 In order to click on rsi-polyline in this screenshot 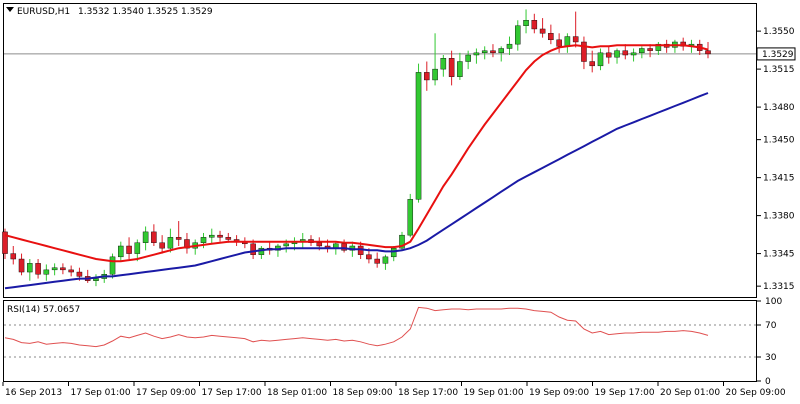, I will do `click(356, 327)`.